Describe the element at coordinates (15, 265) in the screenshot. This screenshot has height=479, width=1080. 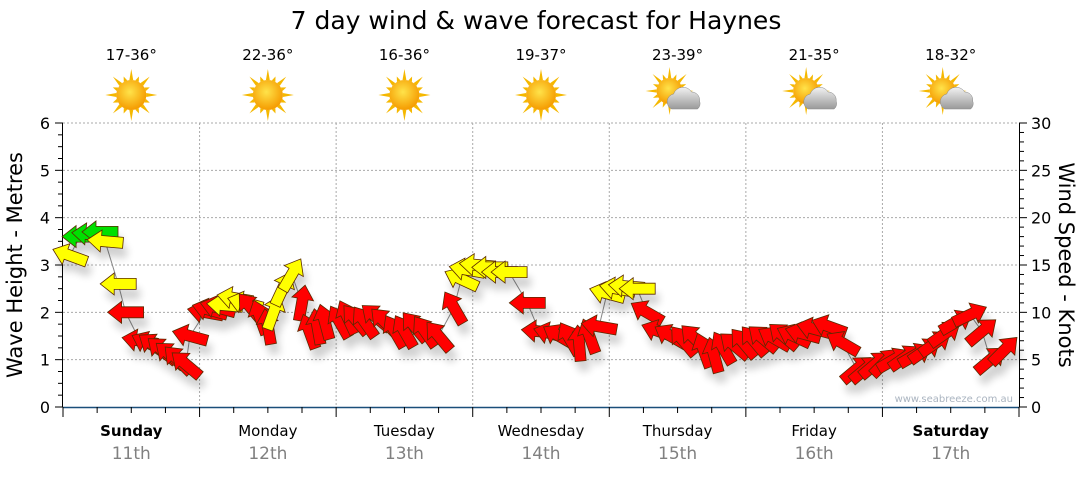
I see `y-axis-label: Wave Height - Metres` at that location.